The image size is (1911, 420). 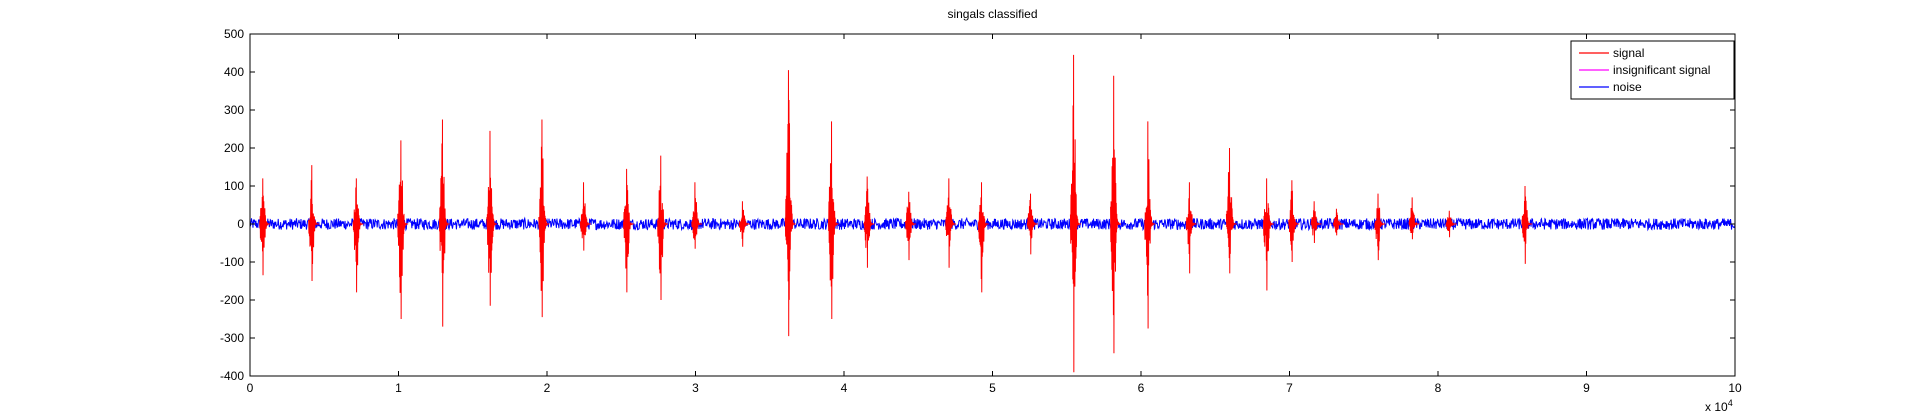 I want to click on y-tick-label: 500, so click(x=234, y=34).